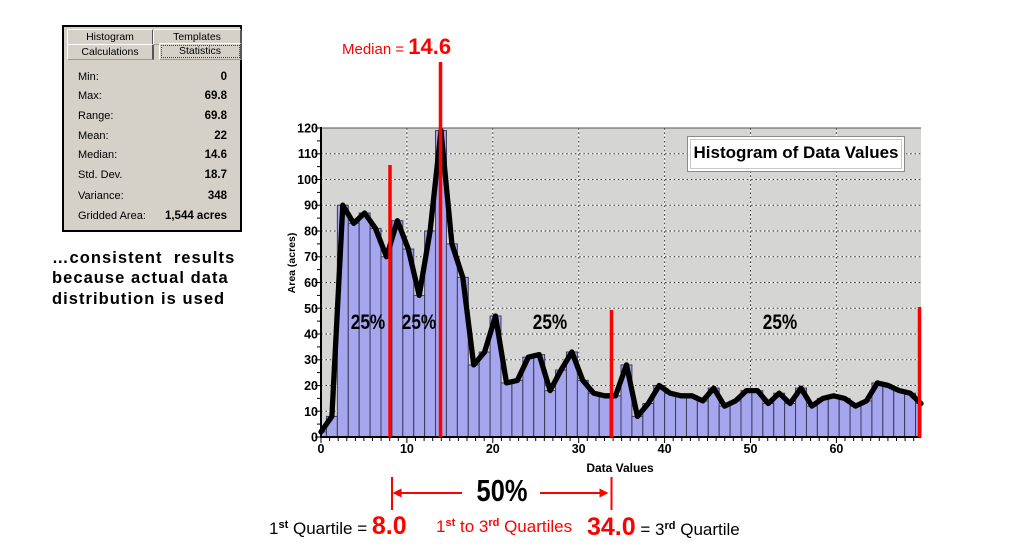 This screenshot has width=1023, height=551. I want to click on svg-text: 80, so click(311, 232).